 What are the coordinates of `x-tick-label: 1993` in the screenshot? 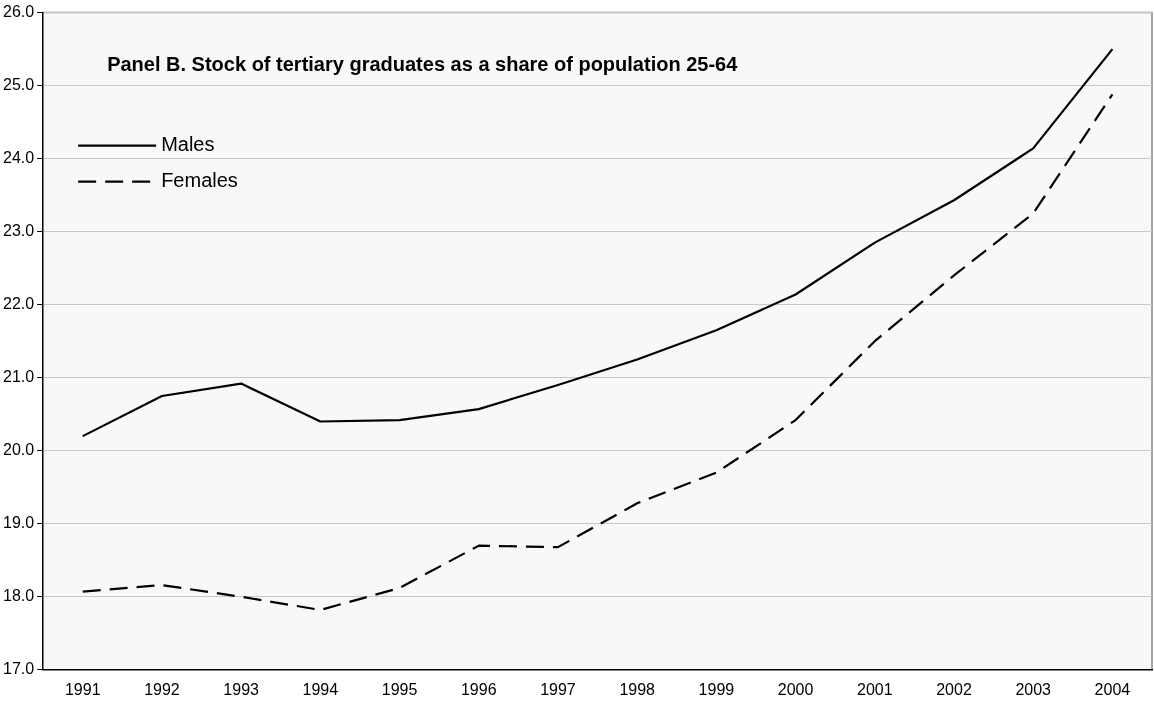 It's located at (241, 689).